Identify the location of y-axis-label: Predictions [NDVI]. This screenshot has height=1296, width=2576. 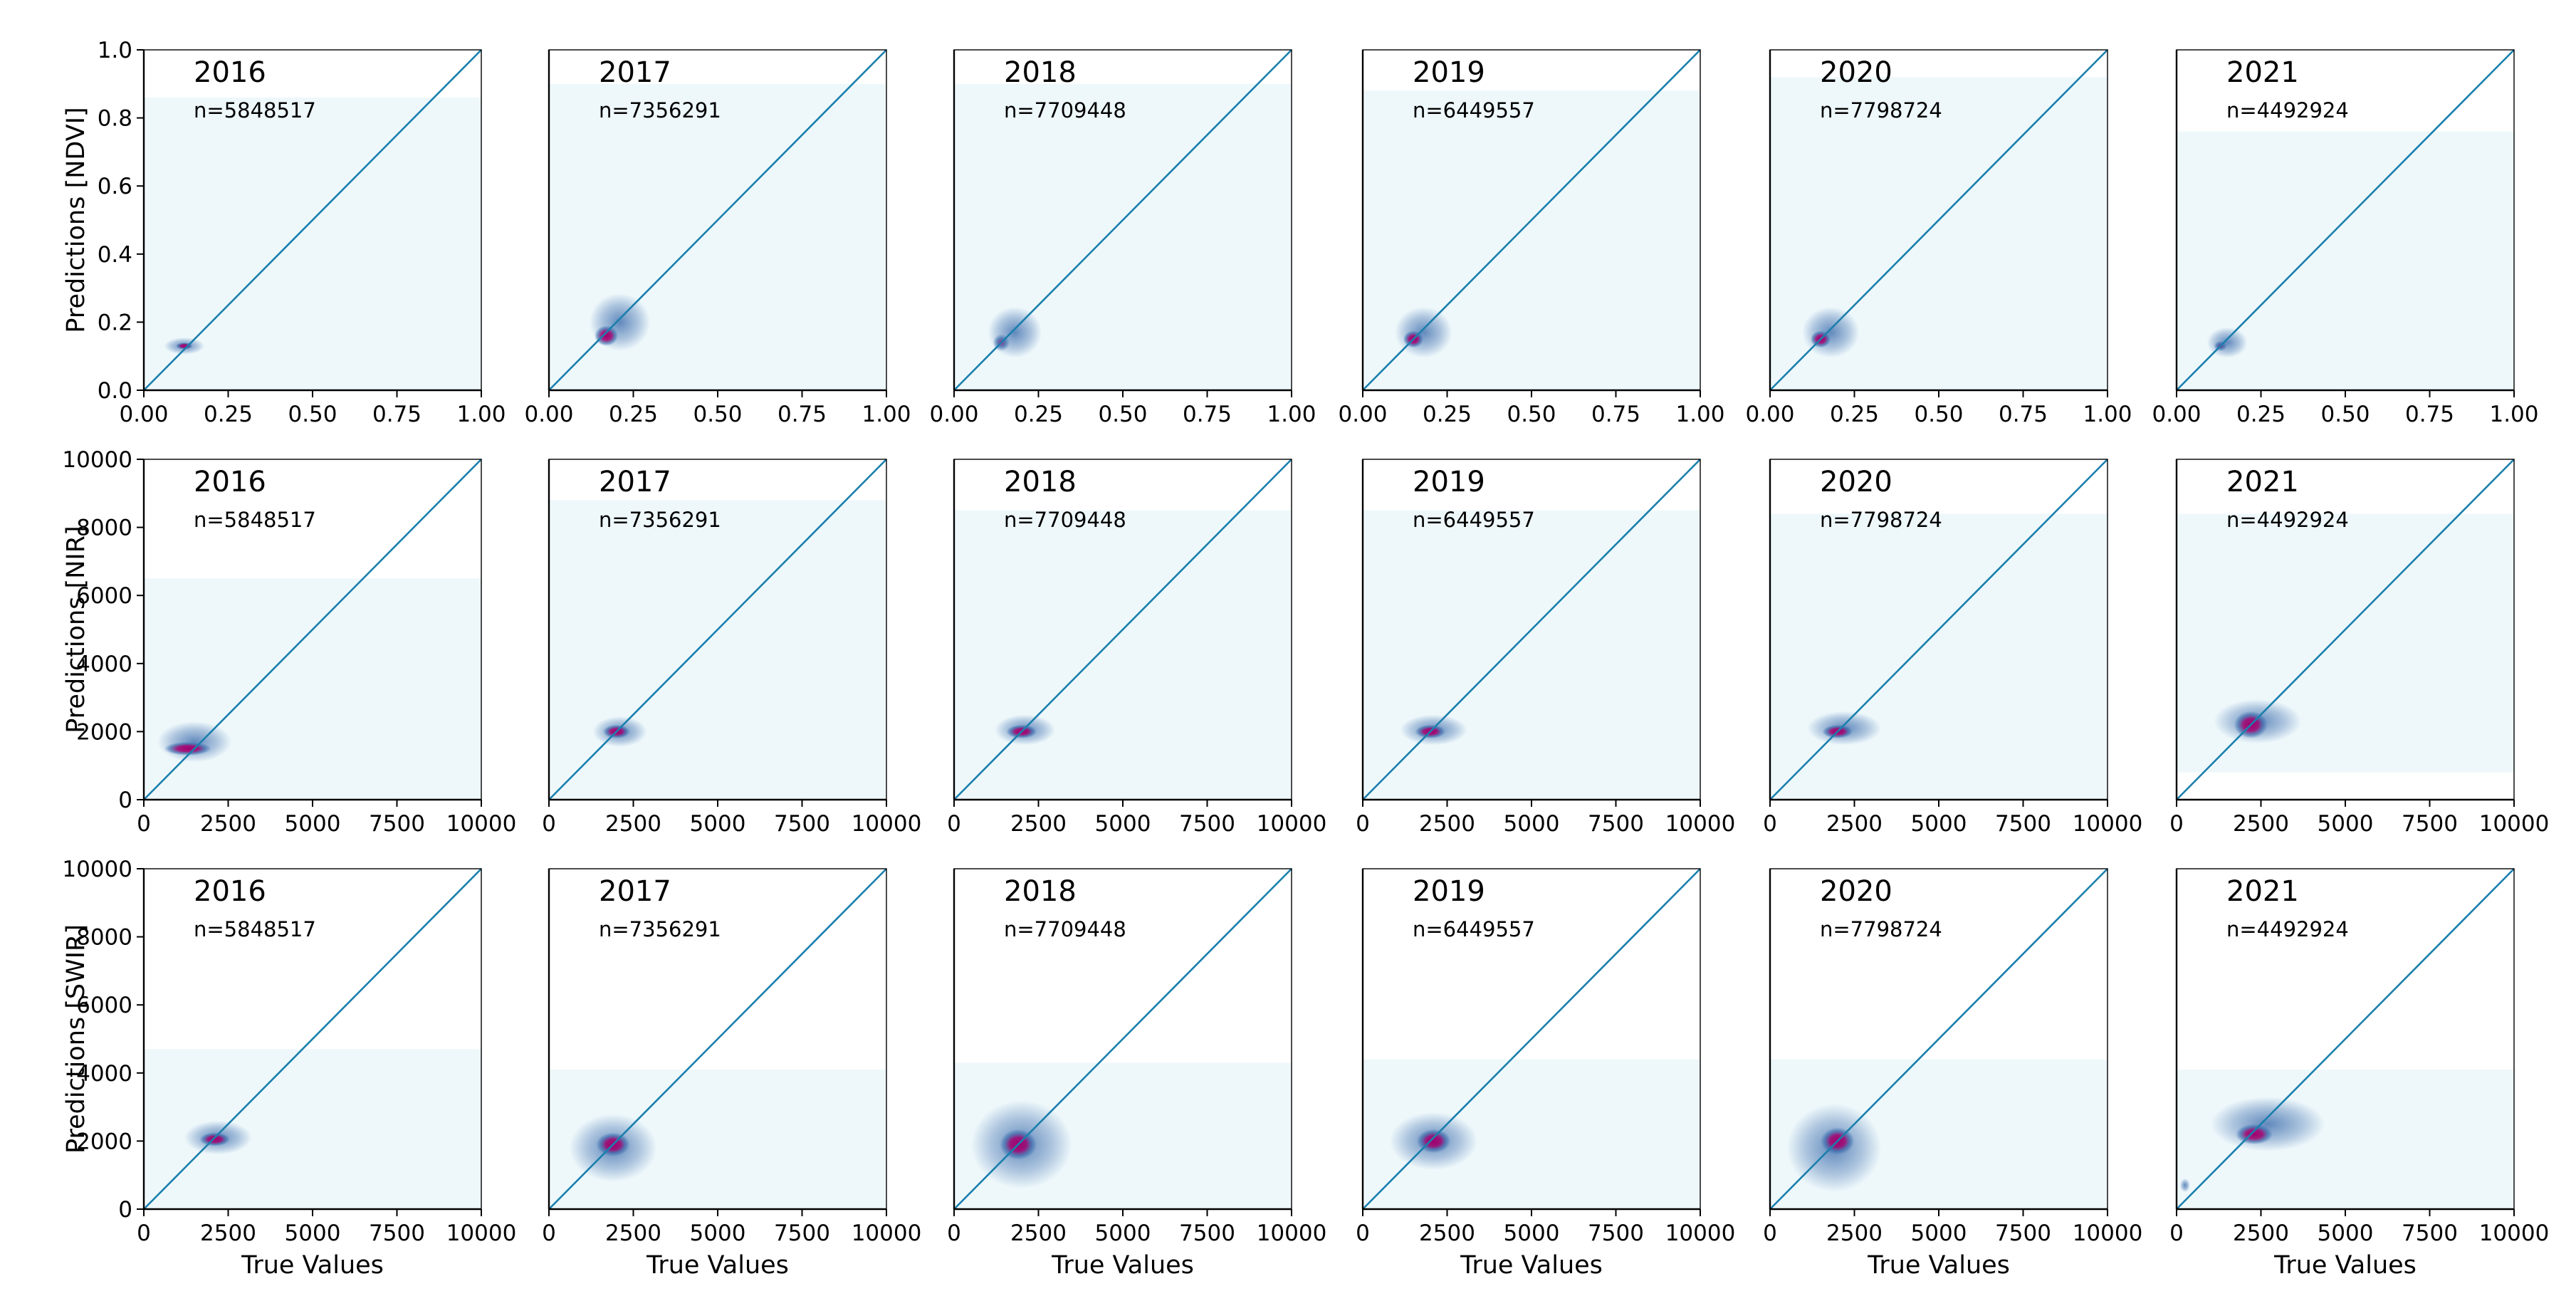
(76, 220).